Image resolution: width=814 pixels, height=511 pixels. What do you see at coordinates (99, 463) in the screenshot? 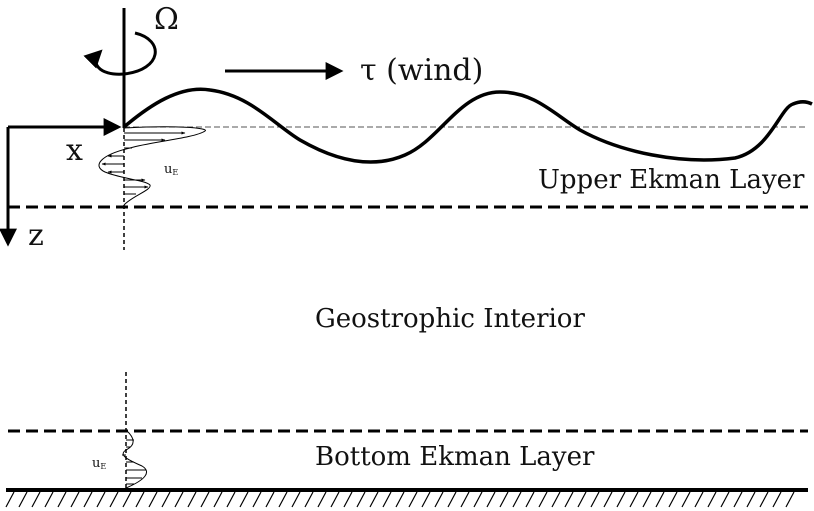
I see `bottom-velocity-label: uE` at bounding box center [99, 463].